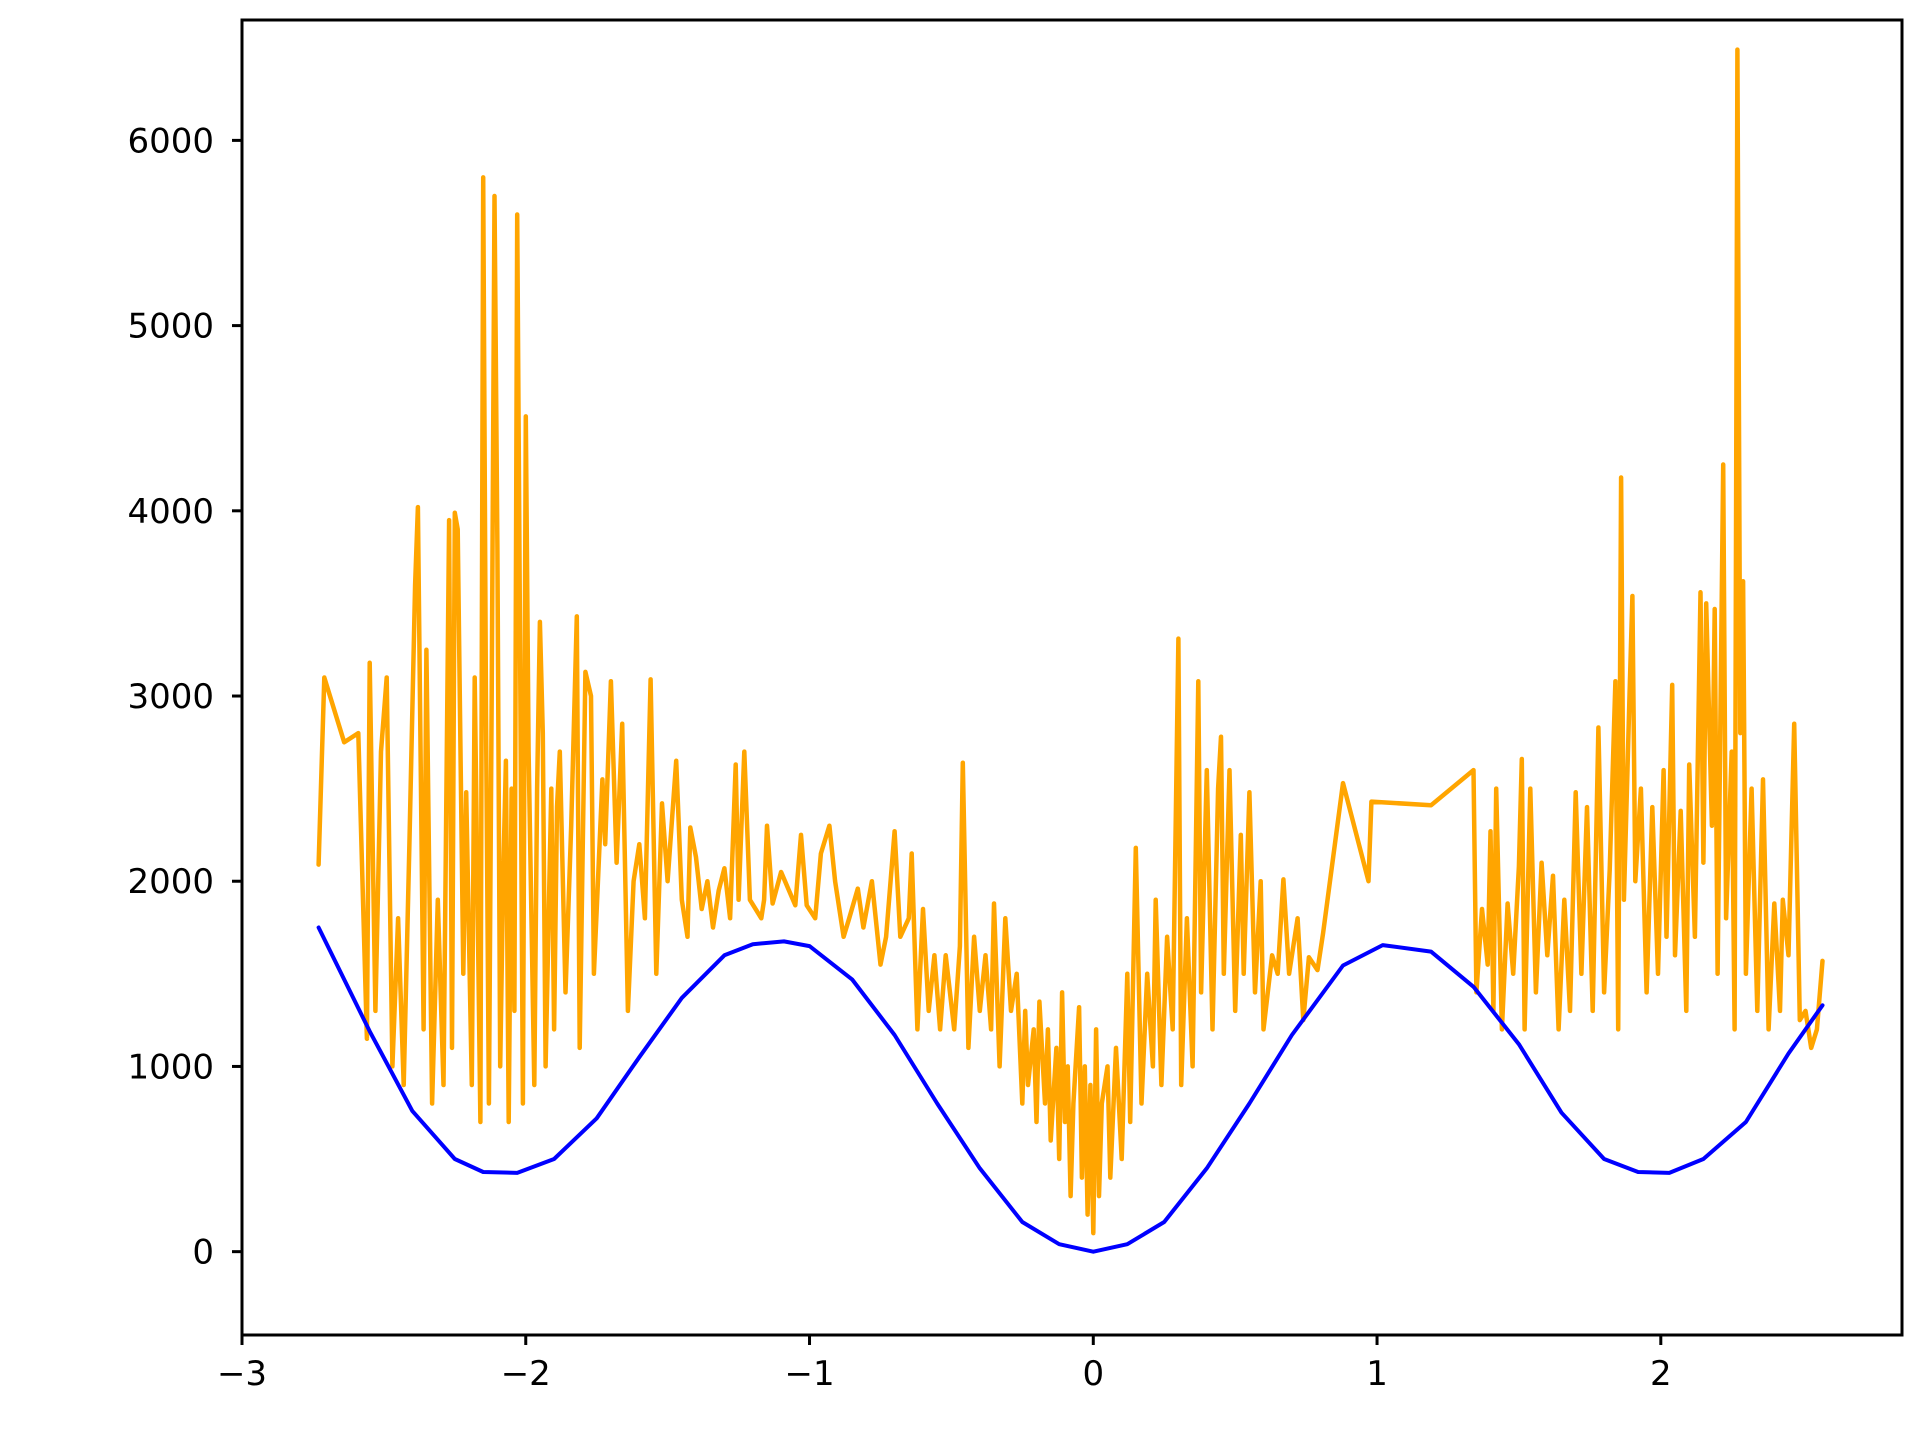  What do you see at coordinates (170, 141) in the screenshot?
I see `y-tick-label: 6000` at bounding box center [170, 141].